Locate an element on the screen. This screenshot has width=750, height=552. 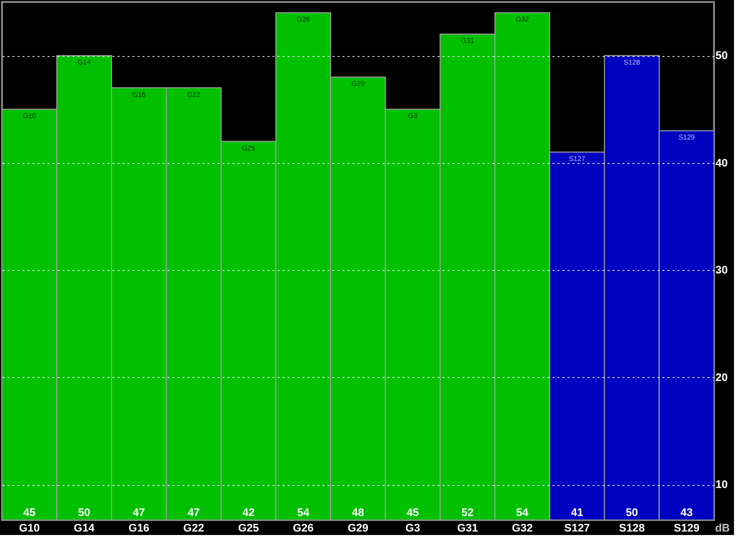
x-tick-label: G31 is located at coordinates (467, 528).